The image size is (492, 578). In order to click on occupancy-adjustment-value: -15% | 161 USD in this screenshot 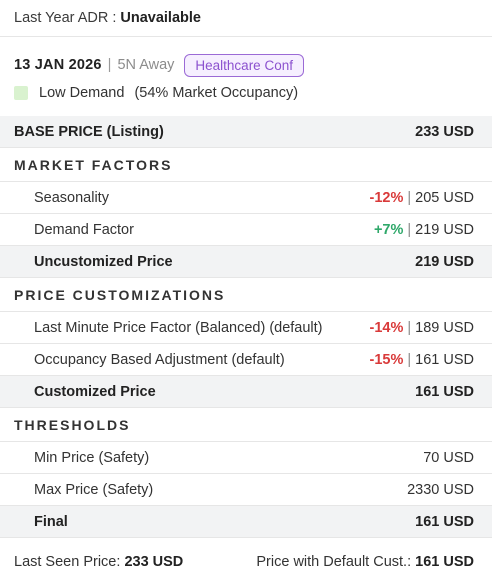, I will do `click(421, 359)`.